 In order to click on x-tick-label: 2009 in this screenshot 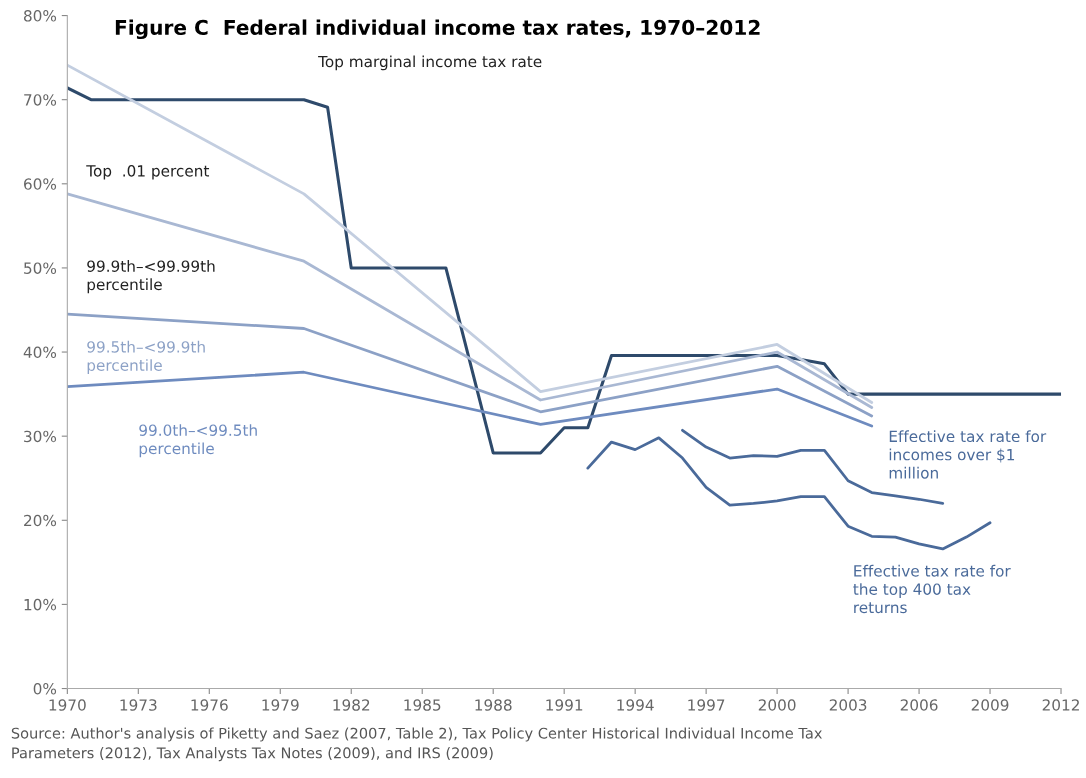, I will do `click(990, 705)`.